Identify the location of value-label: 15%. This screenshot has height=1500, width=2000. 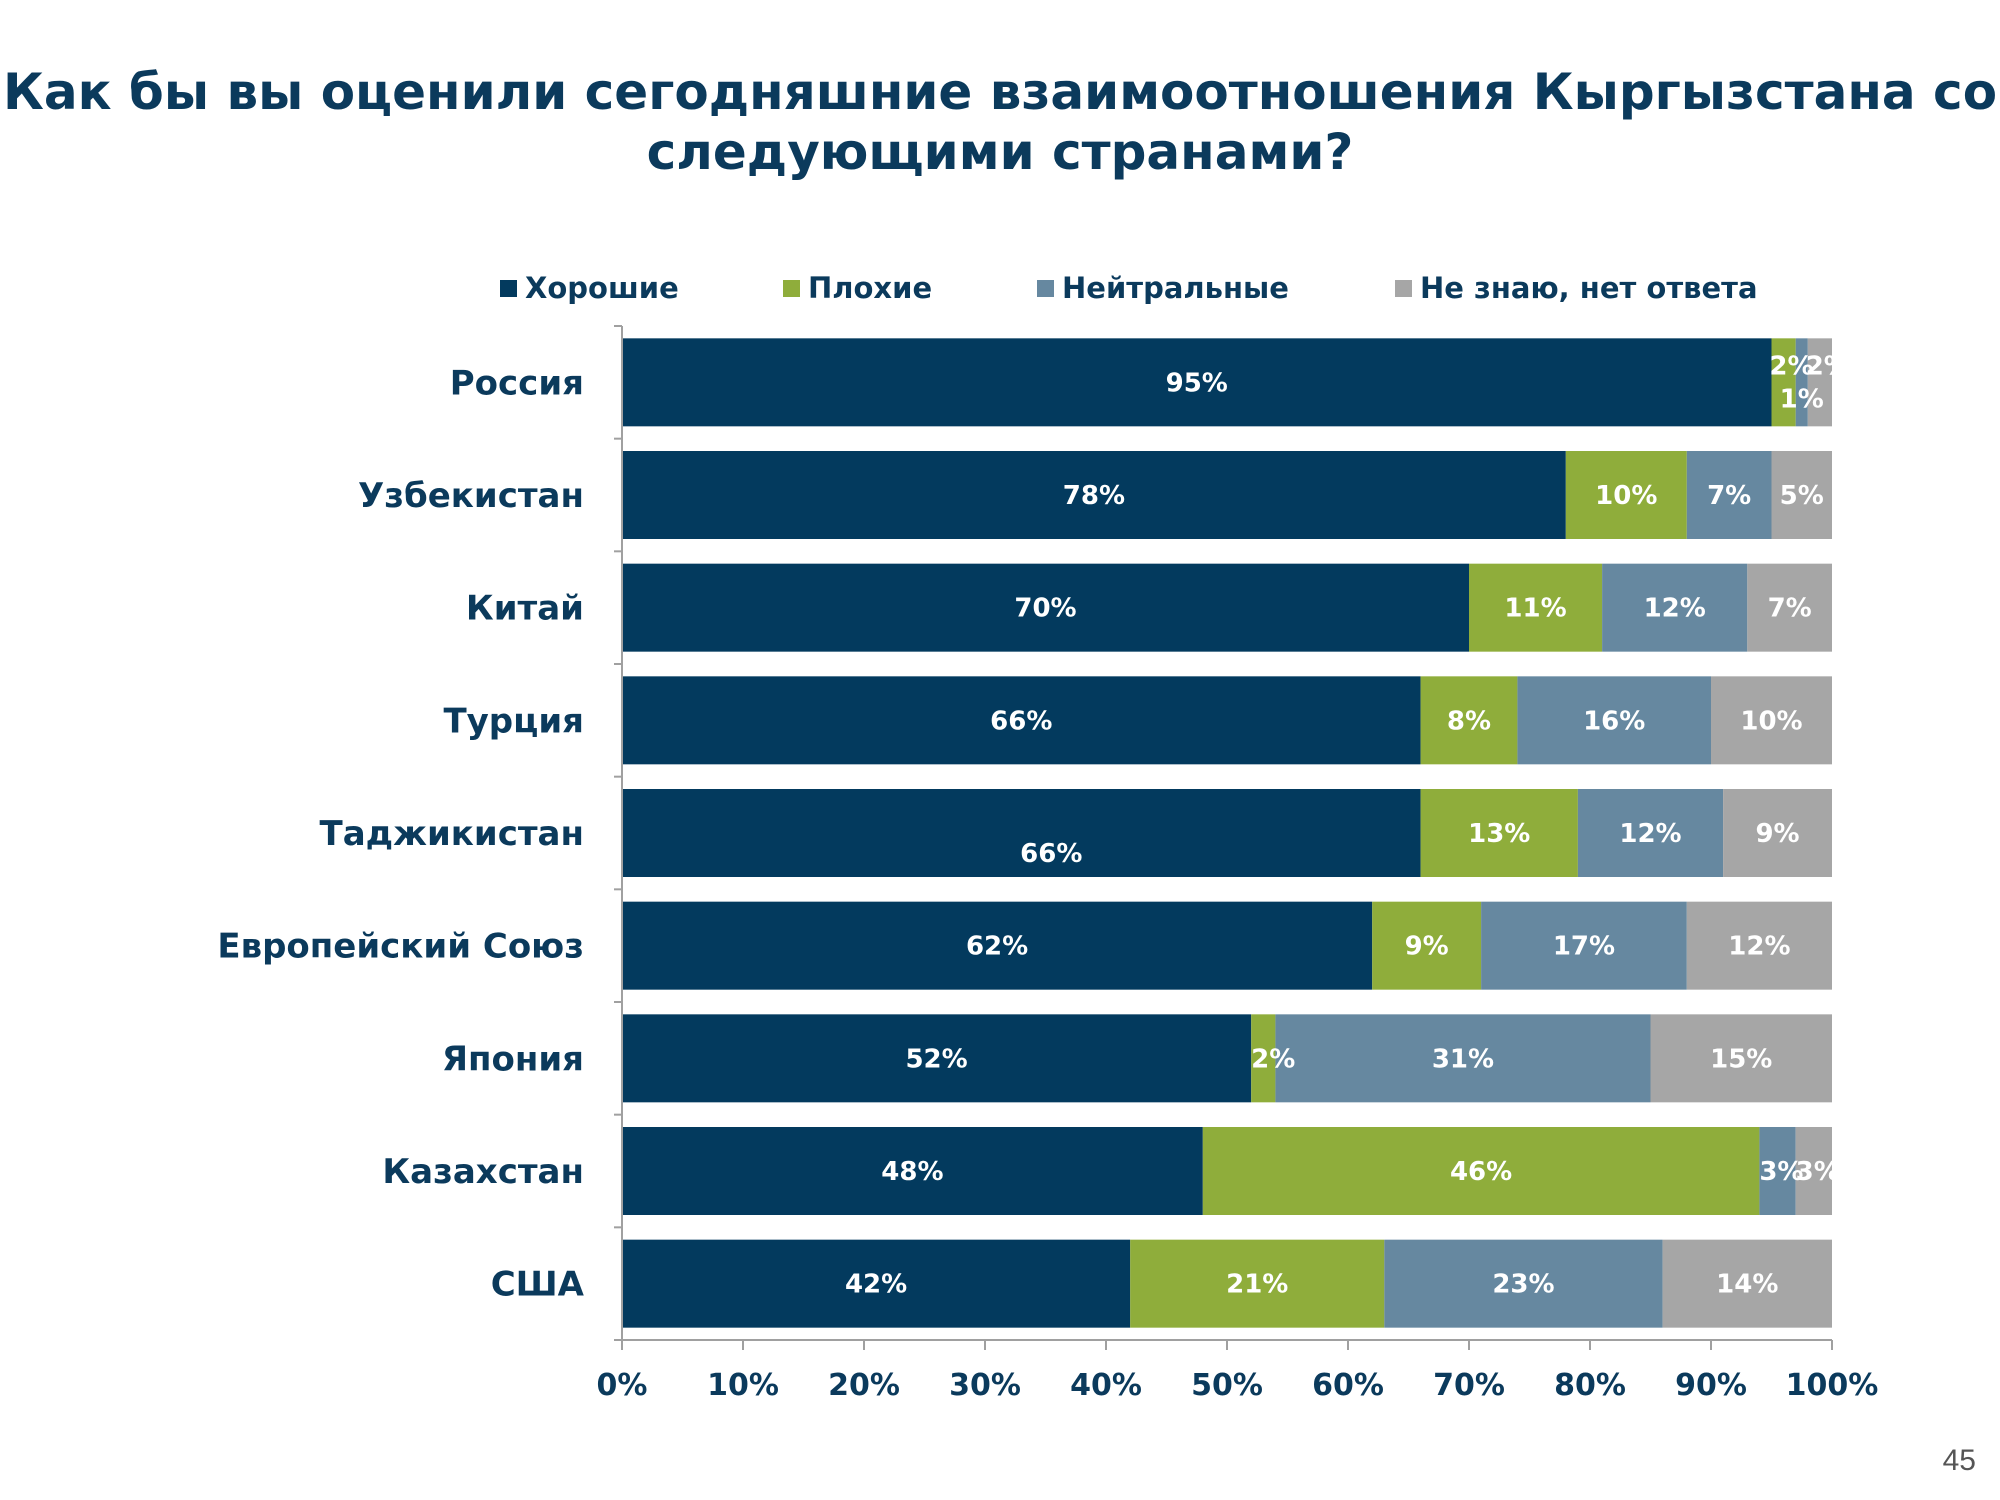
(1741, 1059).